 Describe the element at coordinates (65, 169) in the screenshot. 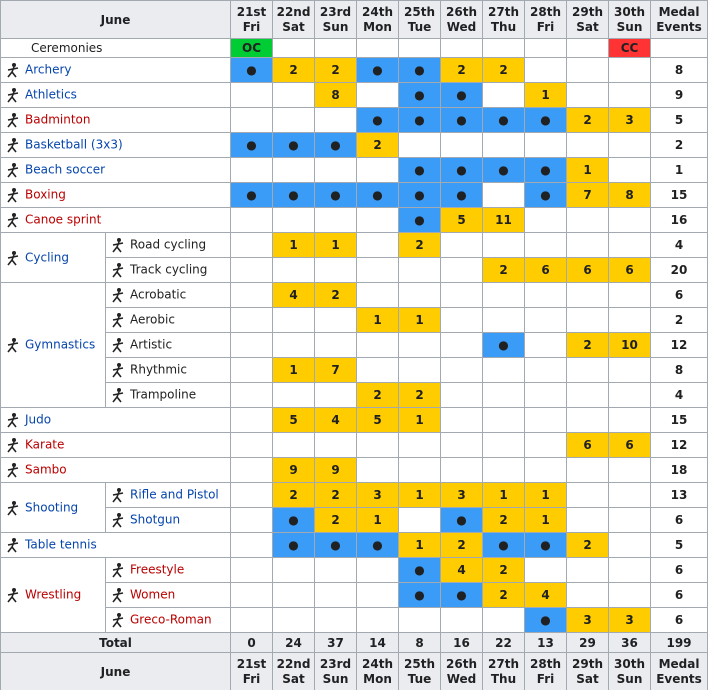

I see `sport-label: Beach soccer` at that location.